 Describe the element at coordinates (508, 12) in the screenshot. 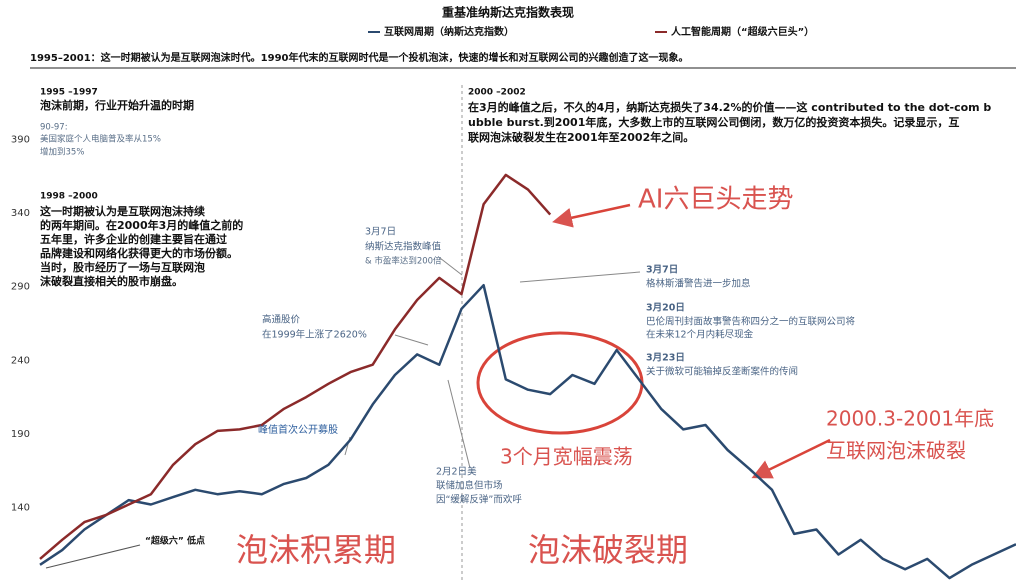

I see `chart-title: 重基准纳斯达克指数表现` at that location.